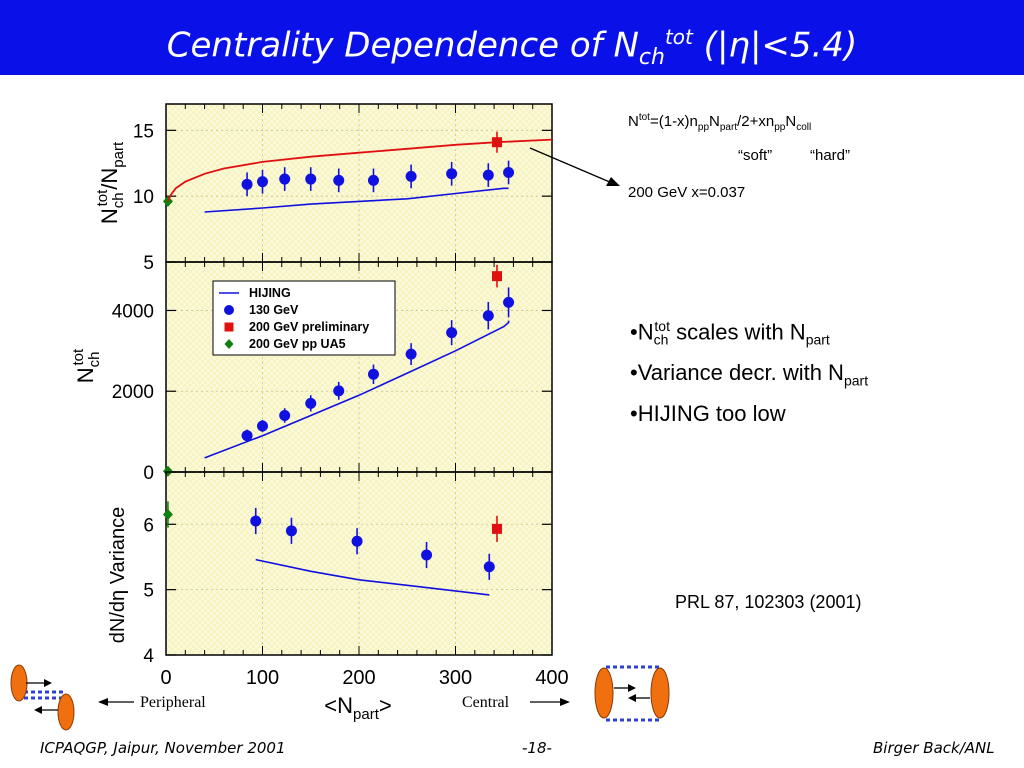 The image size is (1024, 768). Describe the element at coordinates (730, 333) in the screenshot. I see `bullet-scaling: •Nchtot scales with Npart` at that location.